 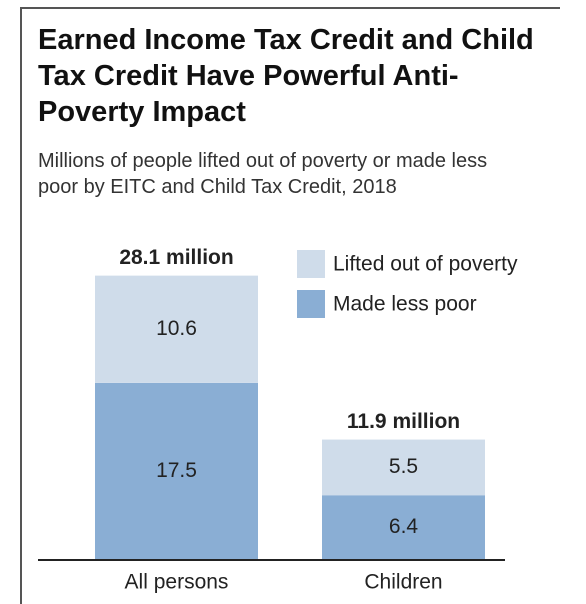 What do you see at coordinates (403, 582) in the screenshot?
I see `x-tick-label: Children` at bounding box center [403, 582].